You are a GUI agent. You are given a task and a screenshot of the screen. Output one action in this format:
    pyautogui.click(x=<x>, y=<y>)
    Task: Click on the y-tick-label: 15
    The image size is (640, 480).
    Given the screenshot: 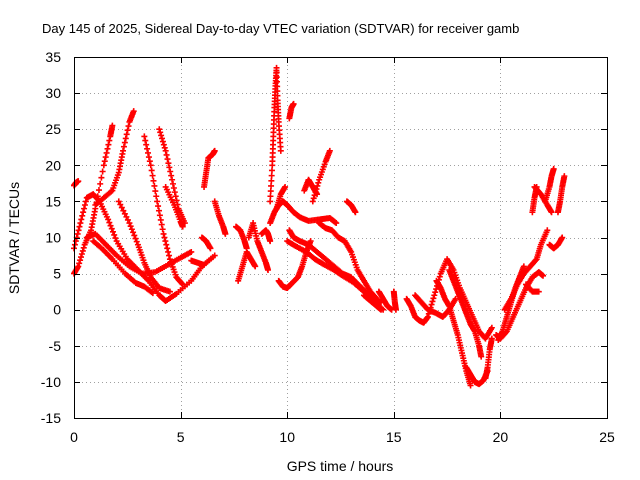 What is the action you would take?
    pyautogui.click(x=53, y=201)
    